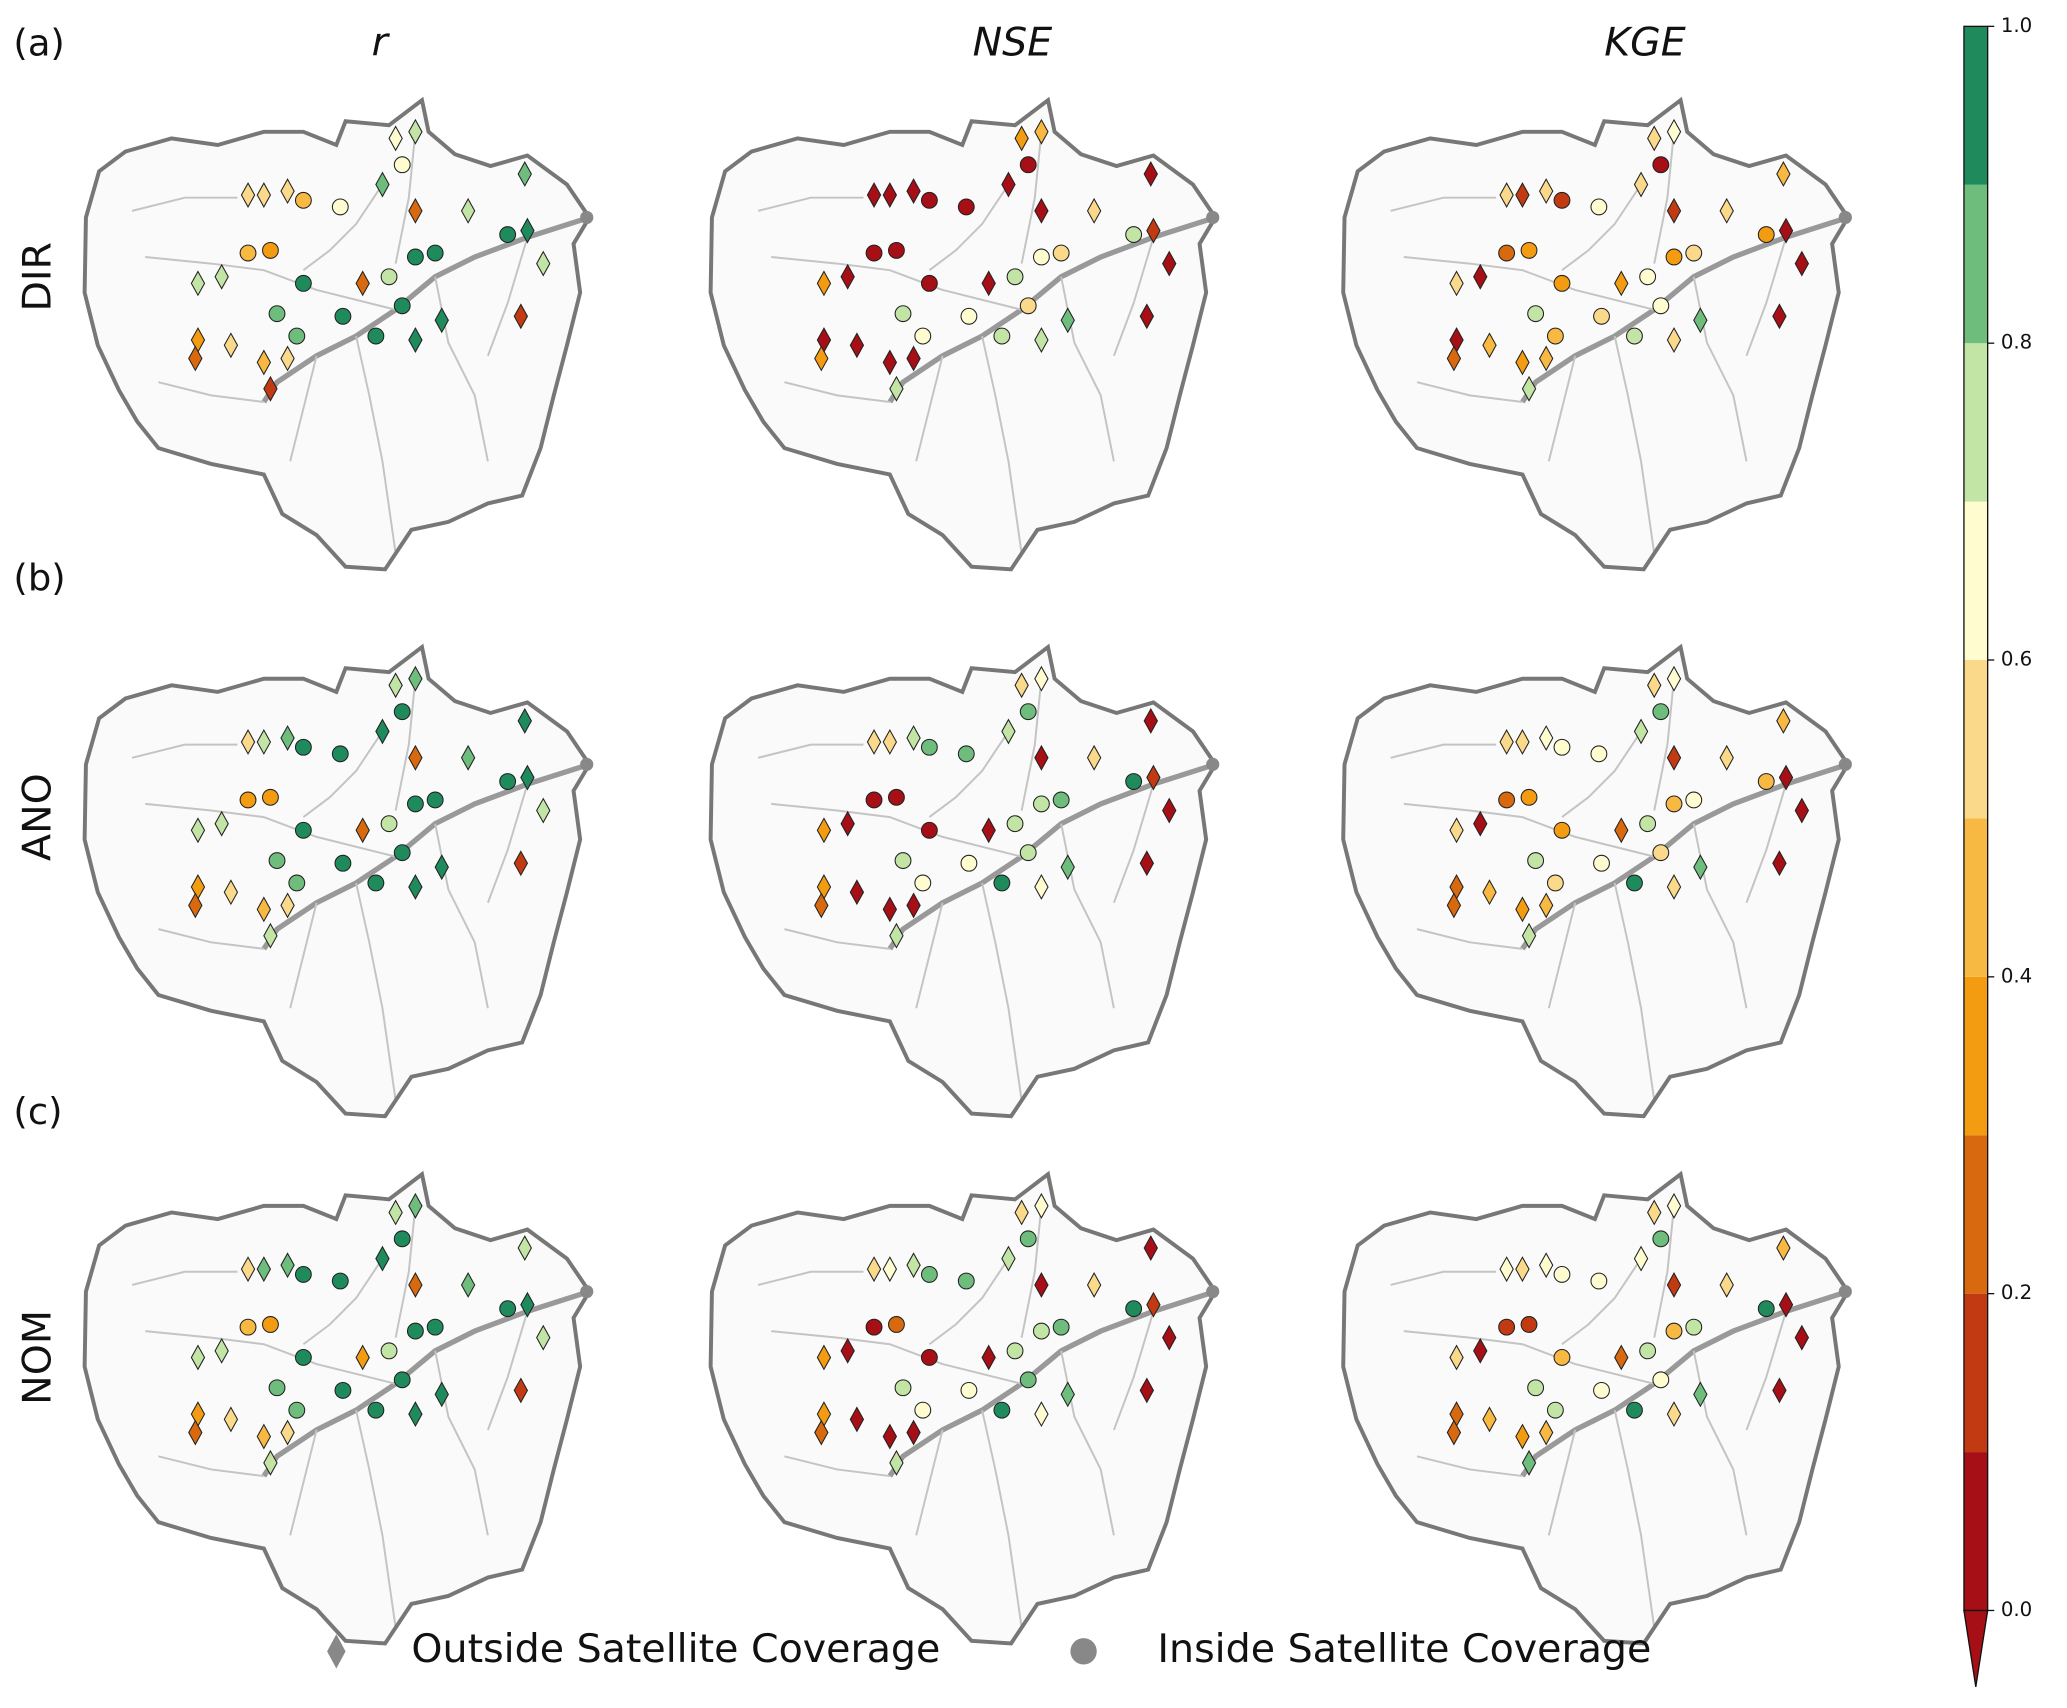 This screenshot has height=1708, width=2067. What do you see at coordinates (381, 42) in the screenshot?
I see `column-title: r` at bounding box center [381, 42].